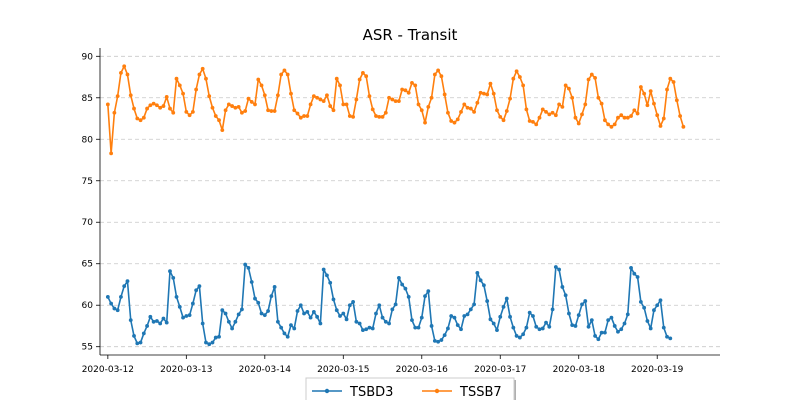 This screenshot has height=400, width=800. I want to click on y-tick-label: 90, so click(88, 57).